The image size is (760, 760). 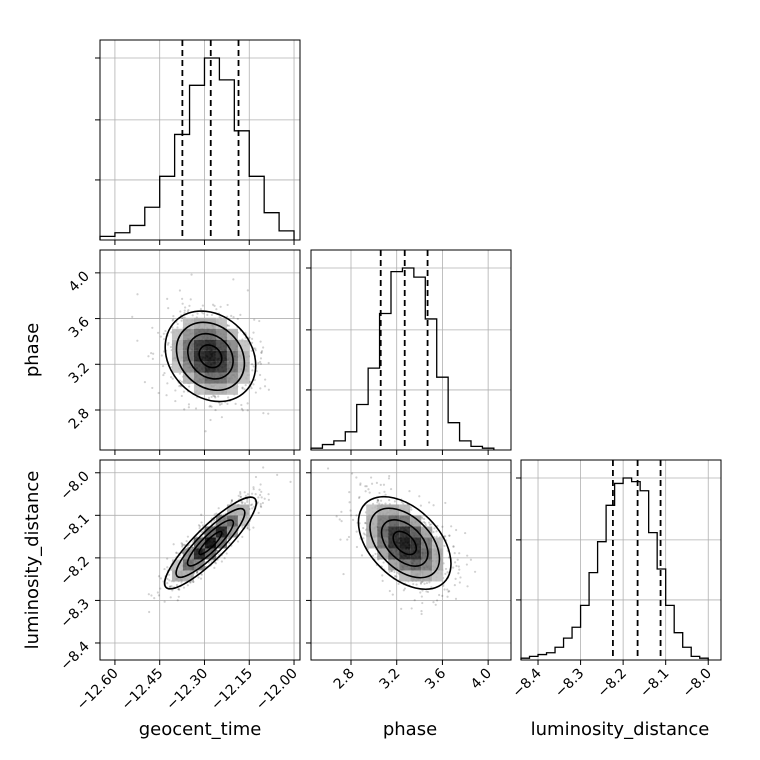 I want to click on contour-line, so click(x=210, y=356).